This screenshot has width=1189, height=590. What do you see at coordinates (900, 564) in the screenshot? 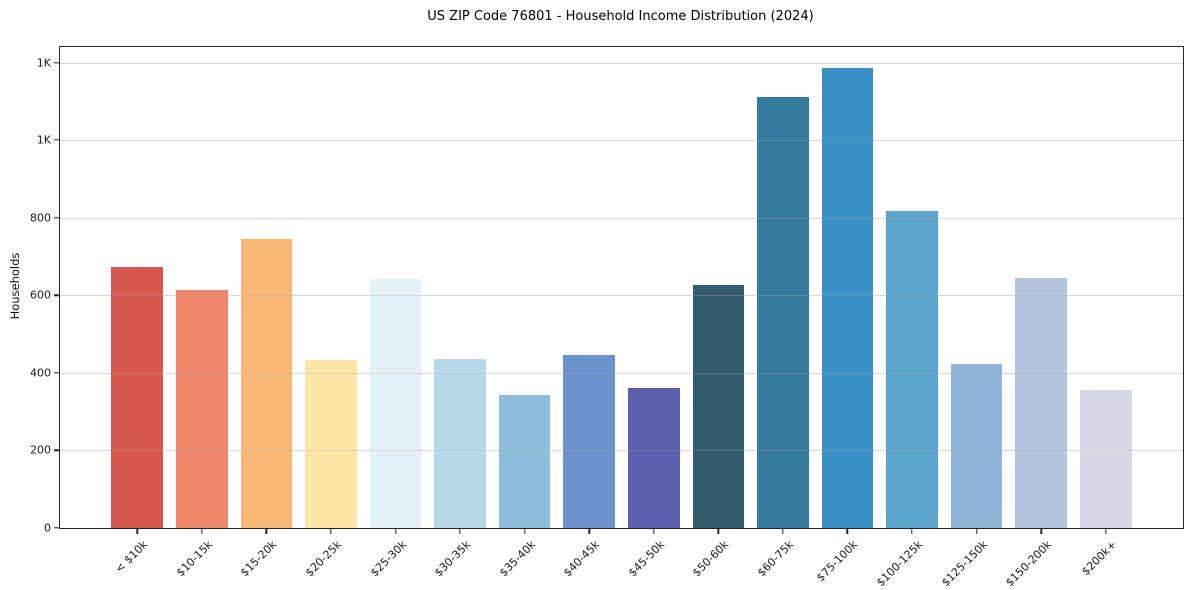
I see `x-tick-label: $100-125k` at bounding box center [900, 564].